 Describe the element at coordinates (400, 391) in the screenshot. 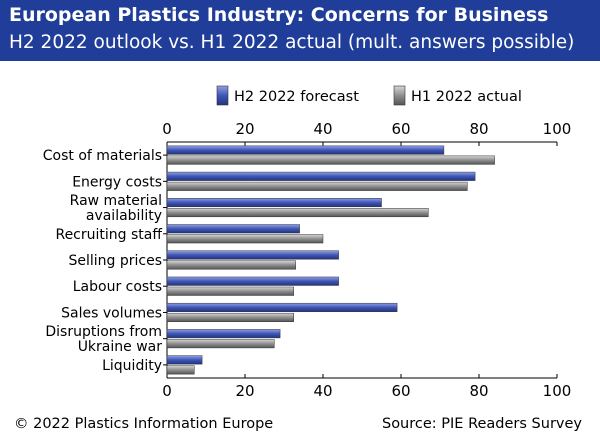

I see `bottom-tick-label: 60` at that location.